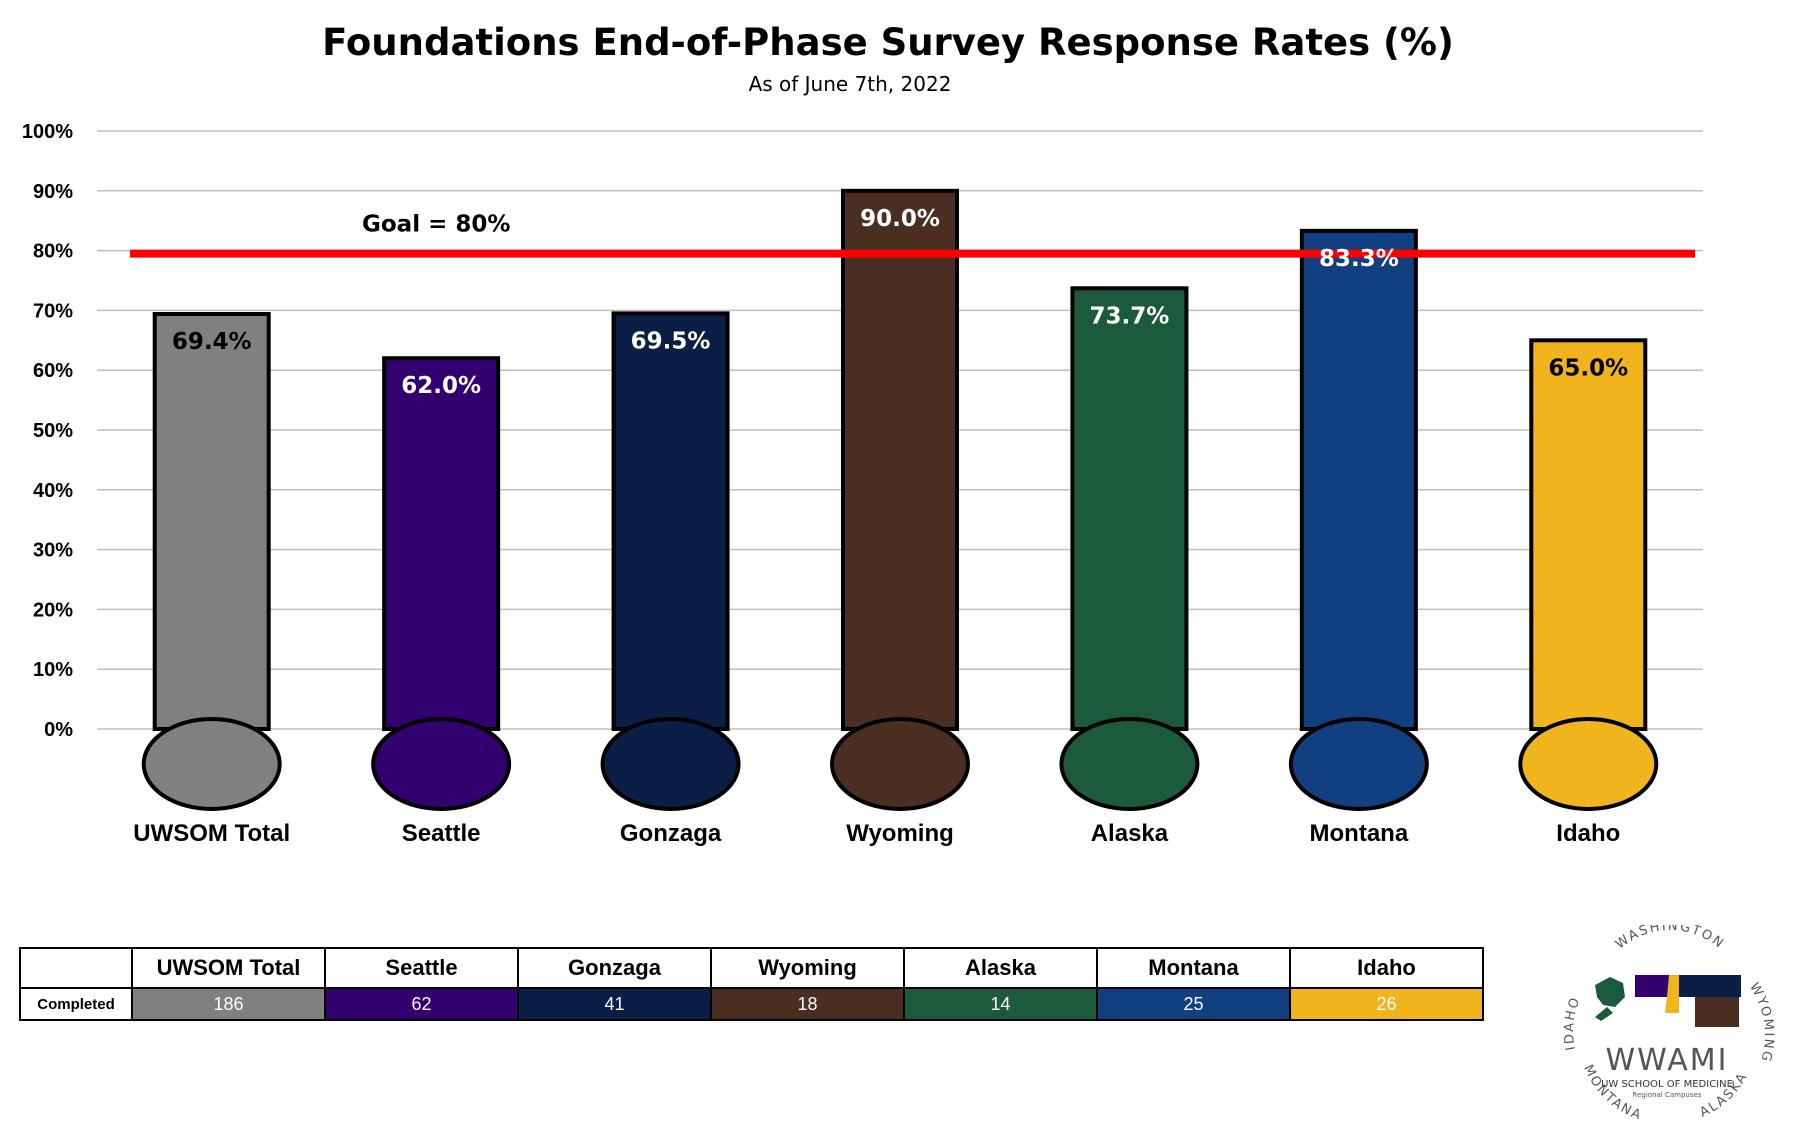 This screenshot has width=1798, height=1146. What do you see at coordinates (1000, 968) in the screenshot?
I see `table-header-cell: Alaska` at bounding box center [1000, 968].